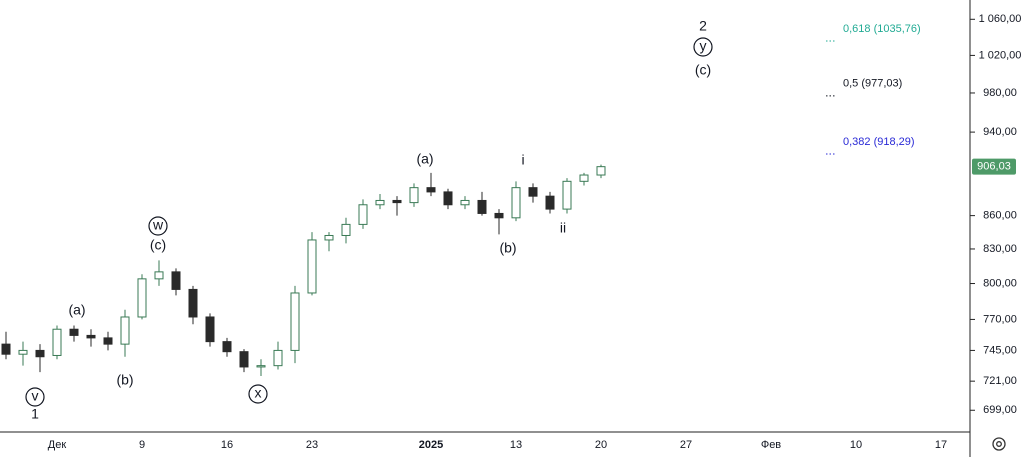 The width and height of the screenshot is (1024, 457). I want to click on fib-level-label: 0,618 (1035,76), so click(882, 29).